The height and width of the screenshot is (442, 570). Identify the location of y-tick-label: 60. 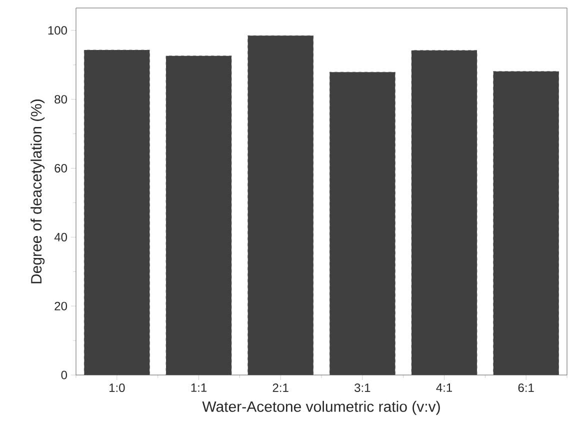
(61, 168).